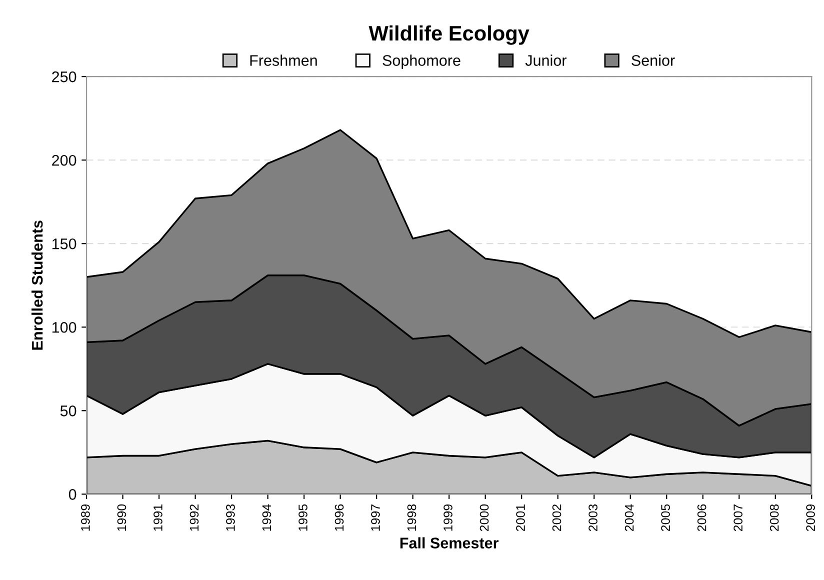 Image resolution: width=824 pixels, height=580 pixels. What do you see at coordinates (375, 517) in the screenshot?
I see `x-tick-label: 1997` at bounding box center [375, 517].